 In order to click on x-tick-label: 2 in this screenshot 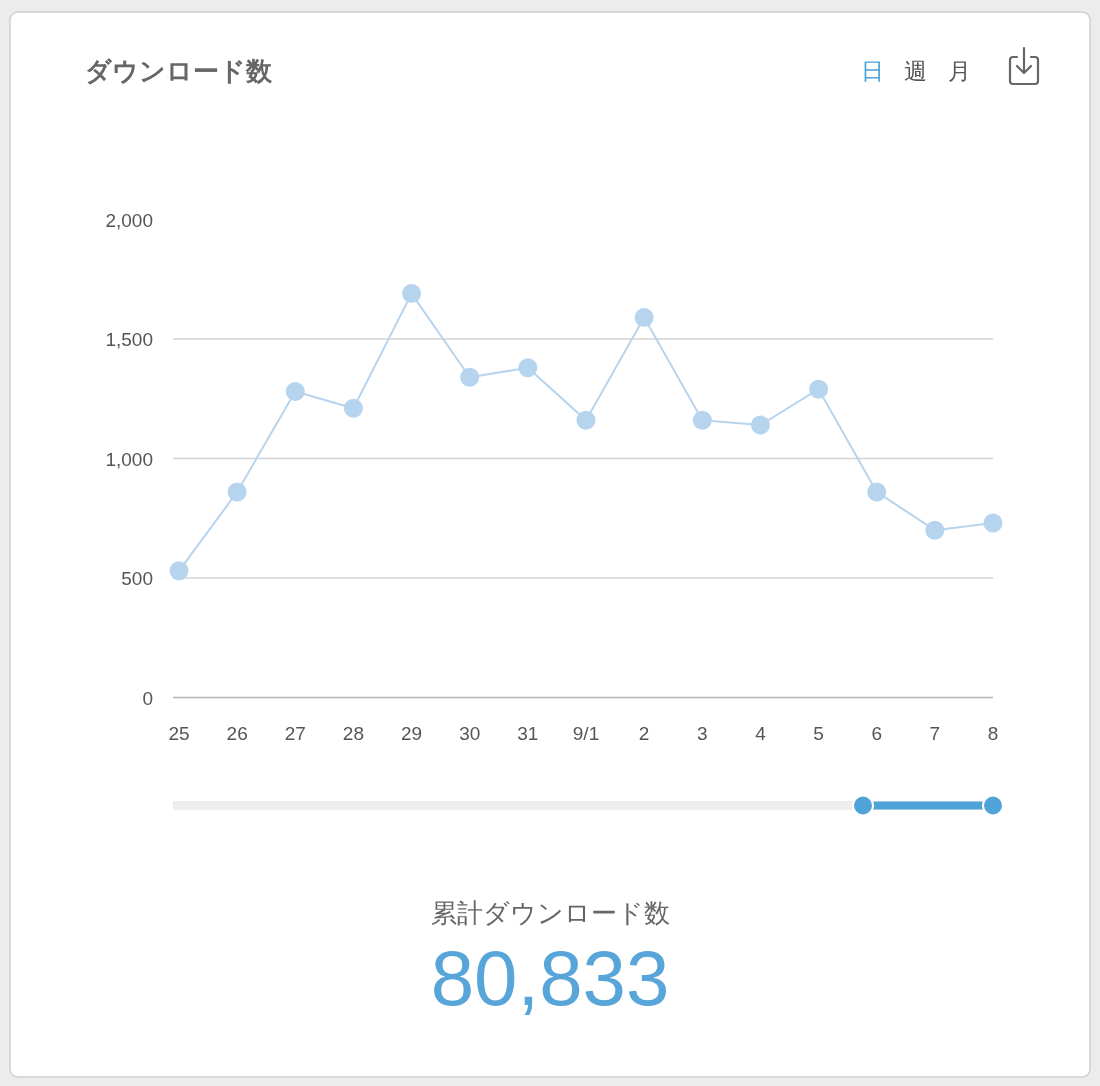, I will do `click(644, 733)`.